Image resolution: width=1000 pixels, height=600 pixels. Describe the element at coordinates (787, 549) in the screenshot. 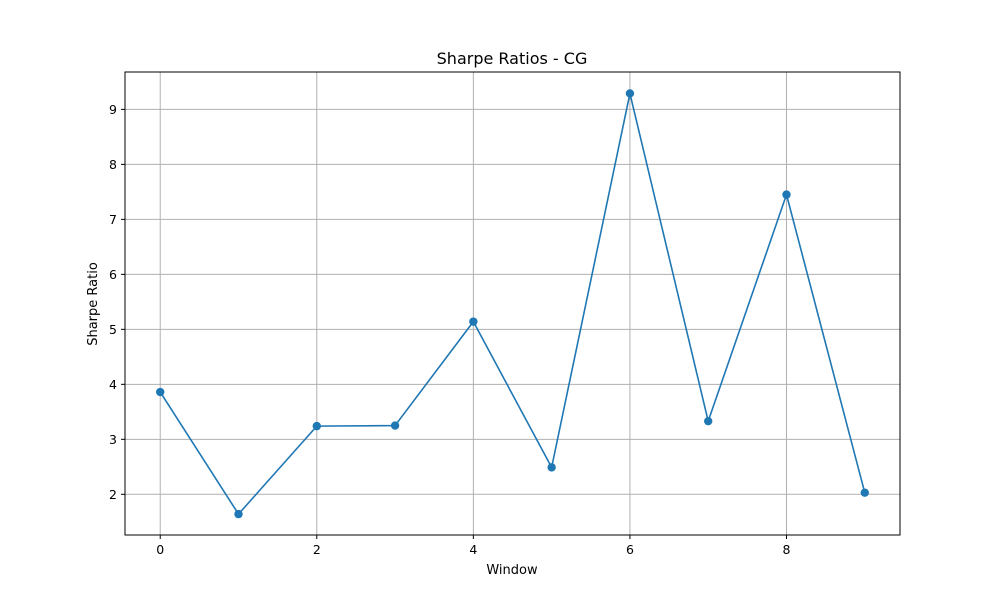

I see `x-tick-label: 8` at that location.